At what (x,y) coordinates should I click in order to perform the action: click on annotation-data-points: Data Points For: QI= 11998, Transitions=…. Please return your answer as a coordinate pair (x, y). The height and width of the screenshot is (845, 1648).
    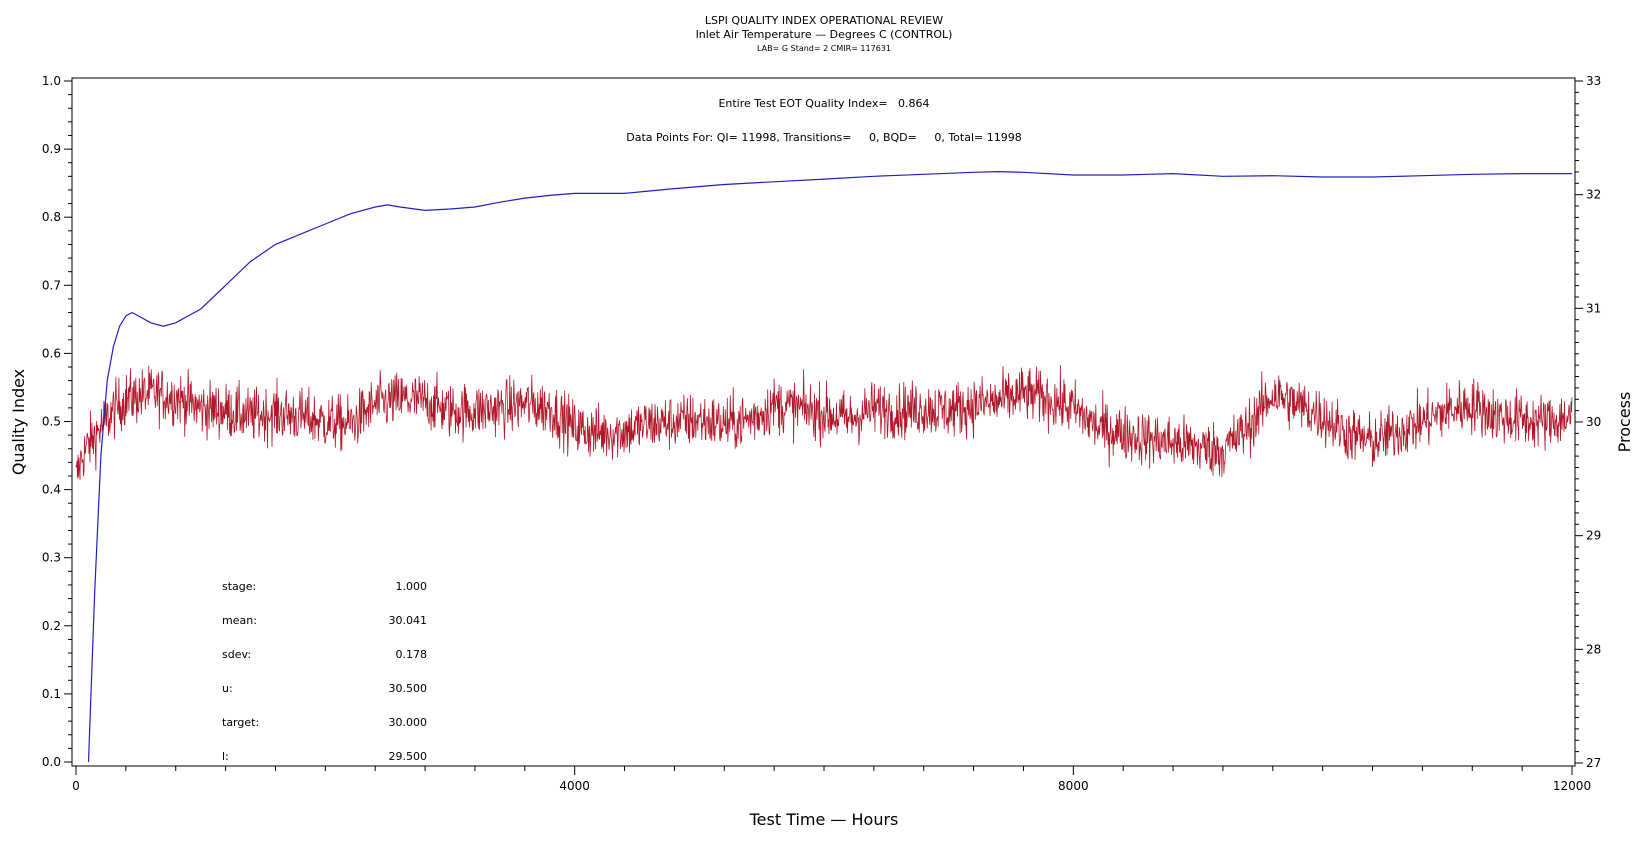
    Looking at the image, I should click on (823, 137).